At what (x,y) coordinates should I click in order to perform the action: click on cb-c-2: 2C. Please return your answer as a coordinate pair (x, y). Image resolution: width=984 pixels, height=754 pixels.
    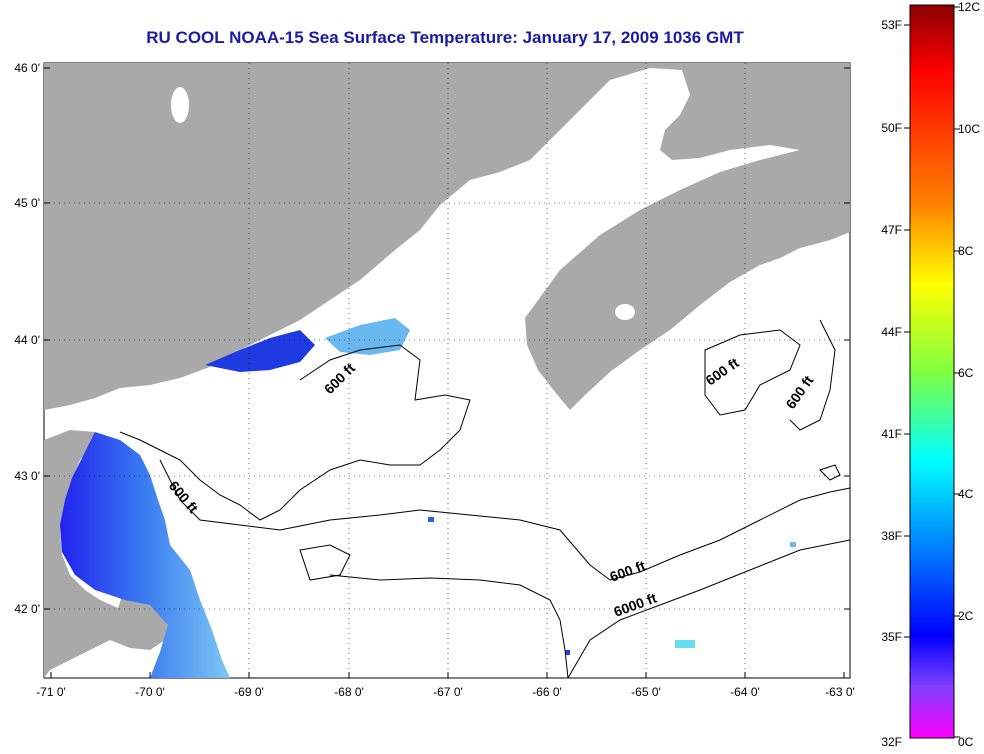
    Looking at the image, I should click on (966, 616).